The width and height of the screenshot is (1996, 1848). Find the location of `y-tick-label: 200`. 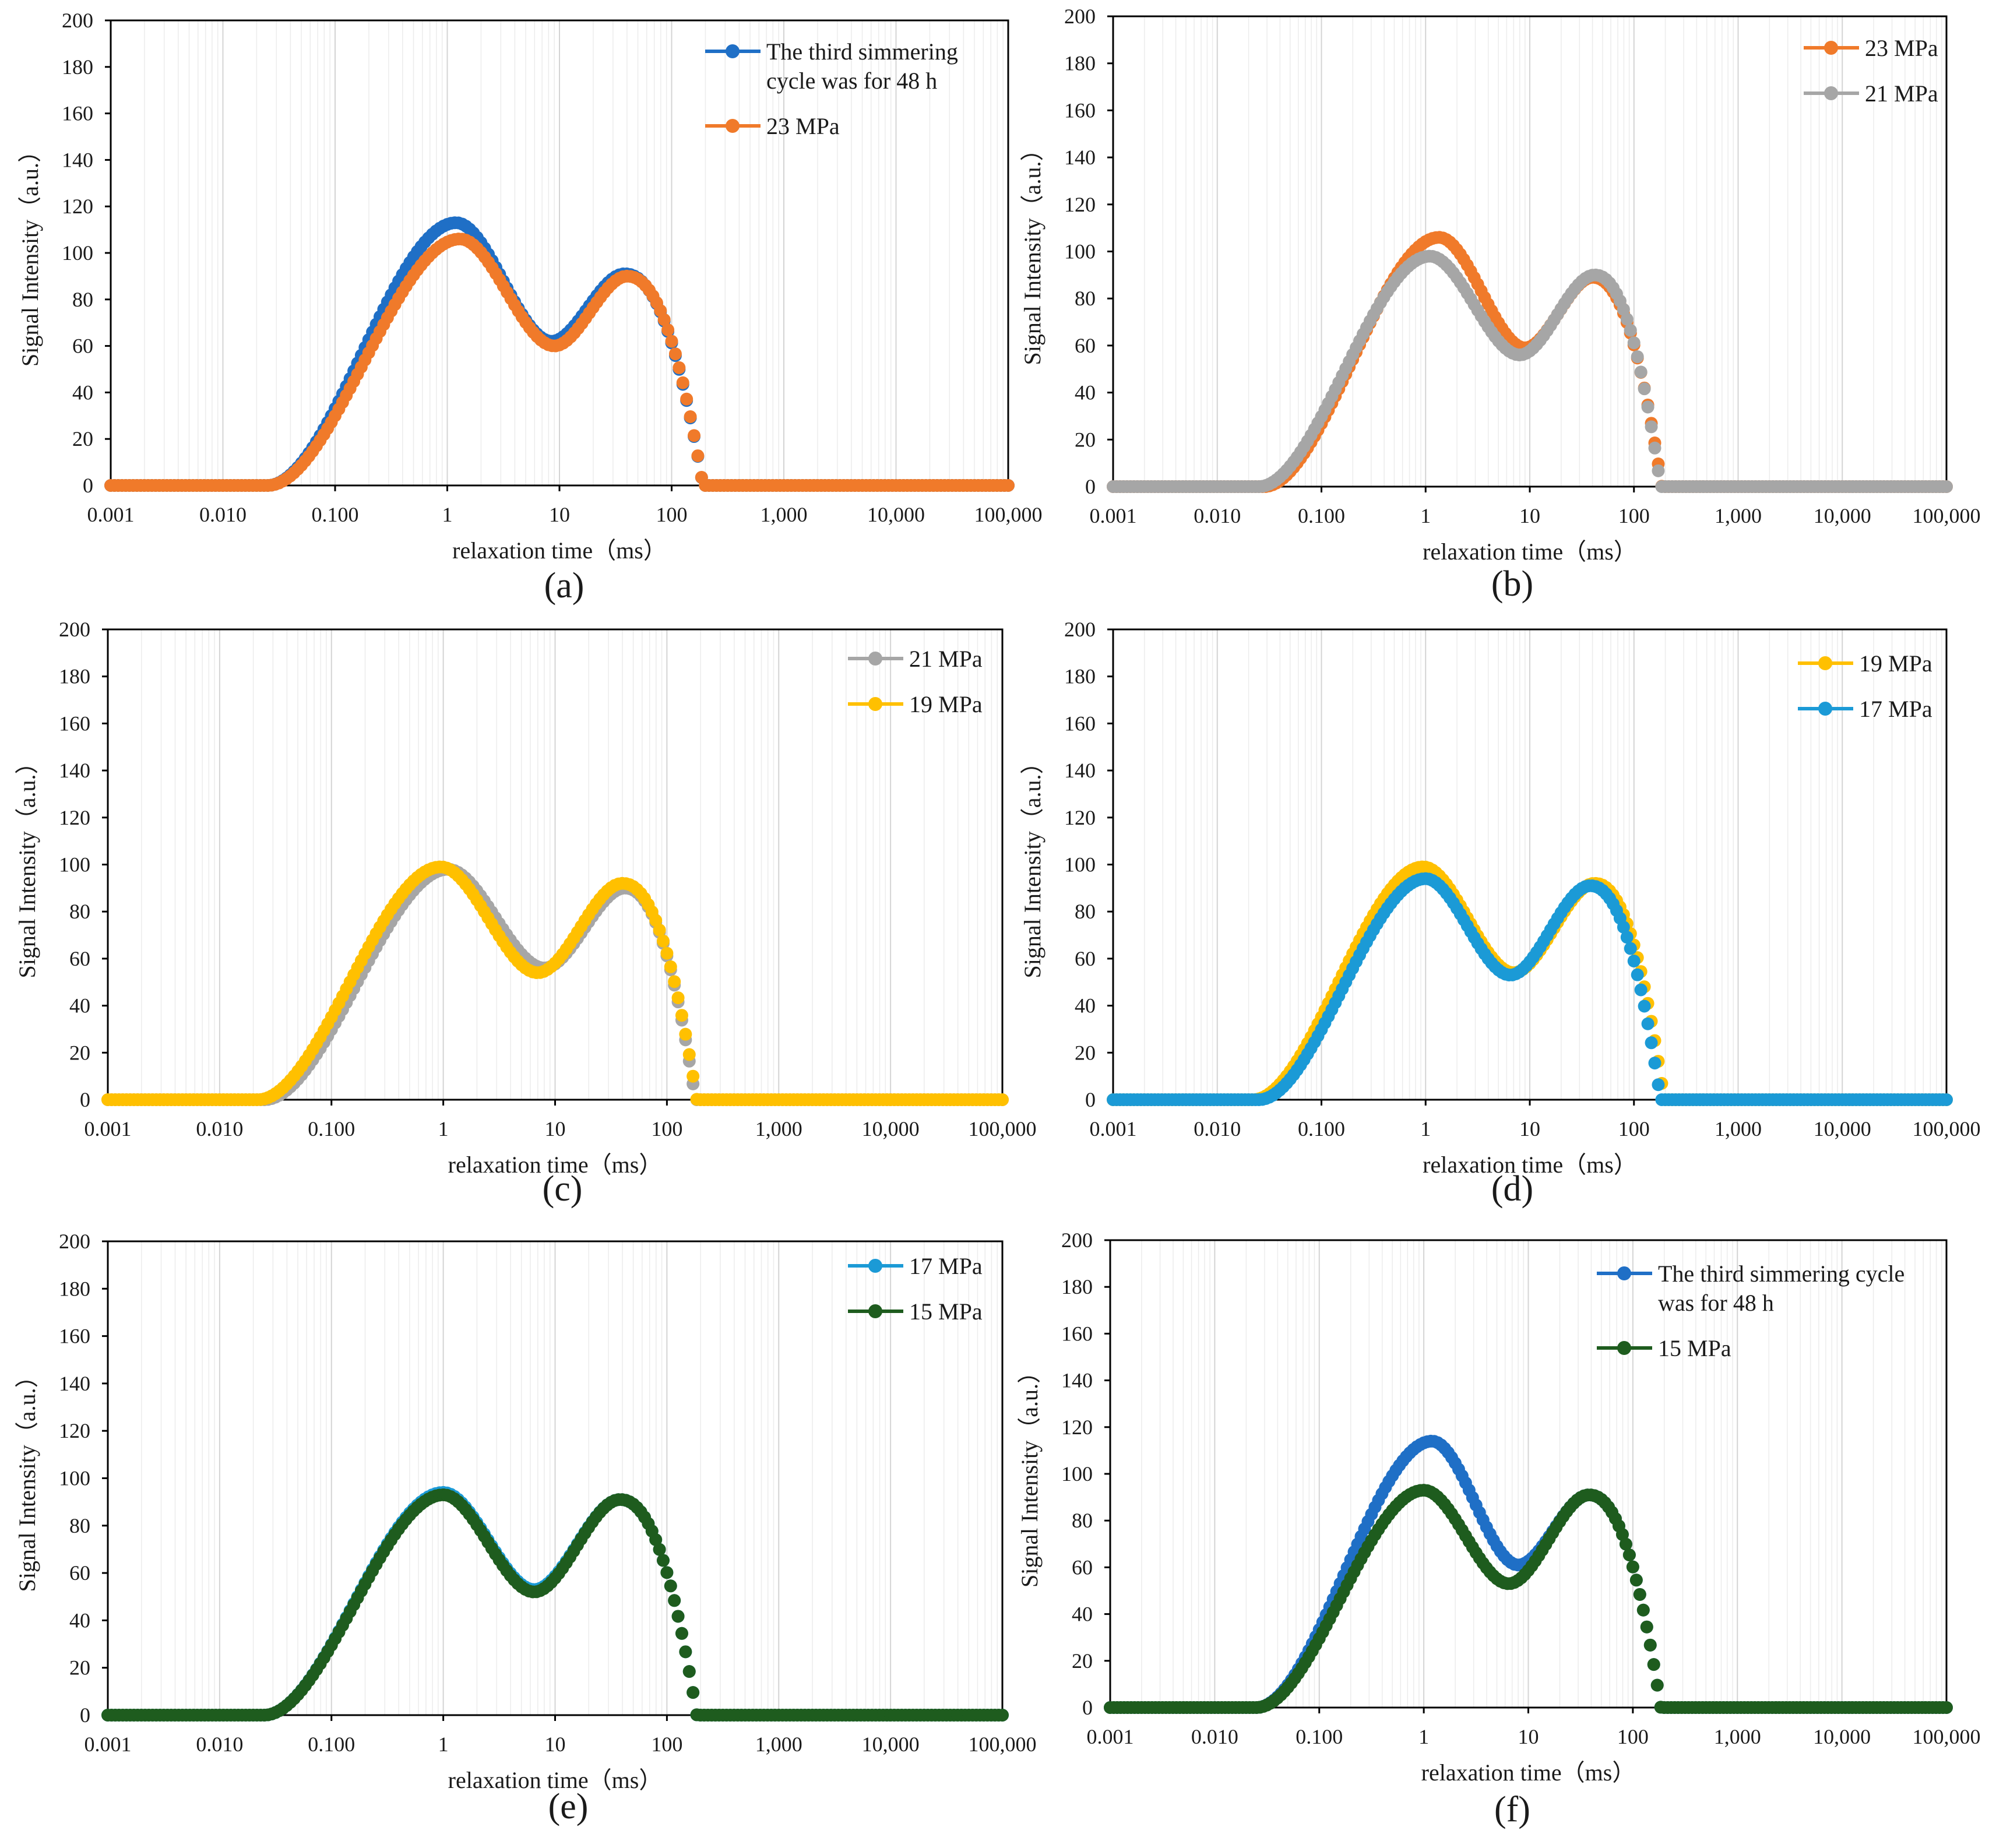

y-tick-label: 200 is located at coordinates (74, 1241).